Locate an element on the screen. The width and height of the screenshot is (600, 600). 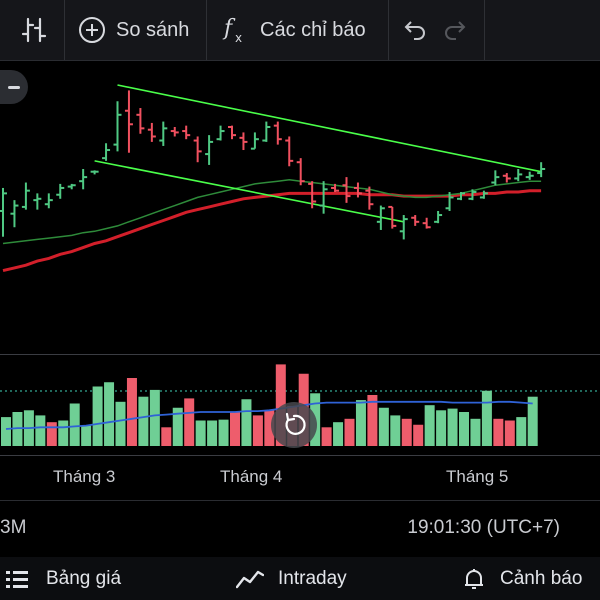
bar-type-icon is located at coordinates (34, 30).